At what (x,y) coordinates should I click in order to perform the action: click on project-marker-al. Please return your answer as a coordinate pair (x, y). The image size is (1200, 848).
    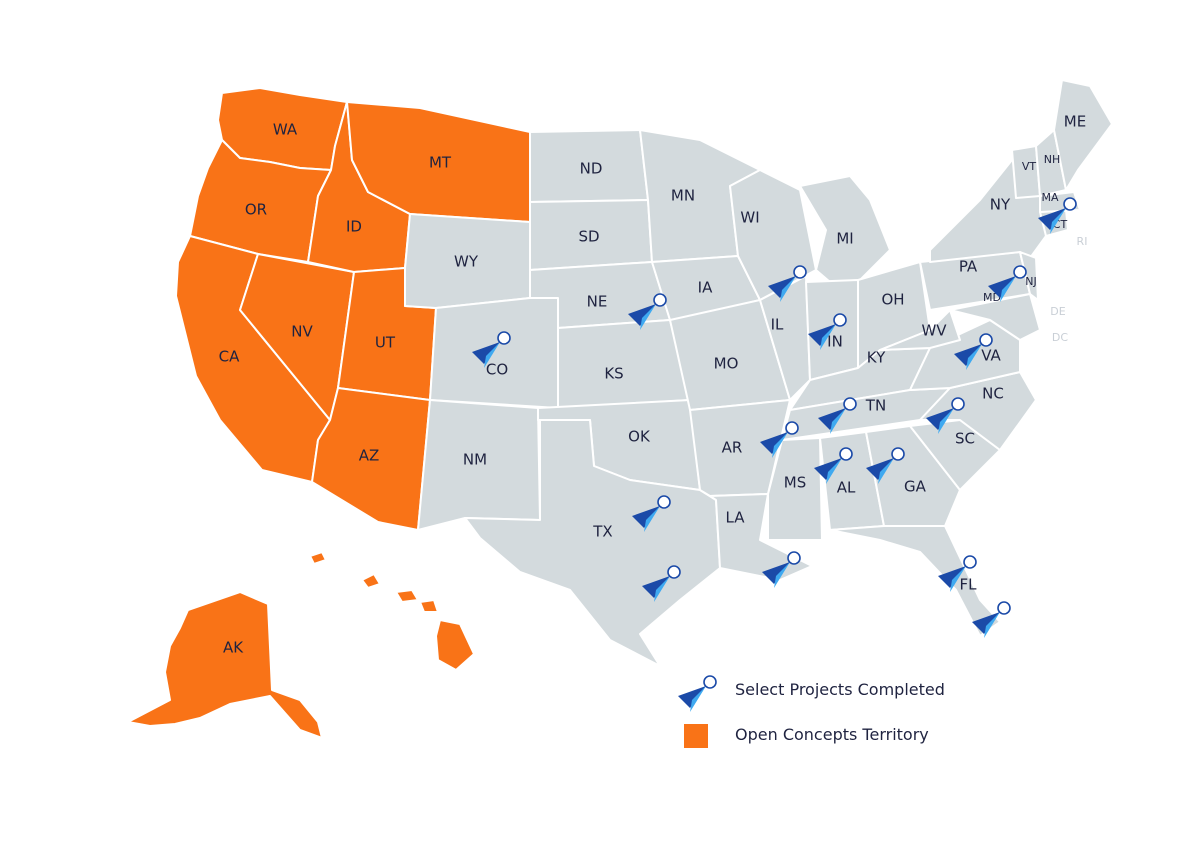
    Looking at the image, I should click on (833, 465).